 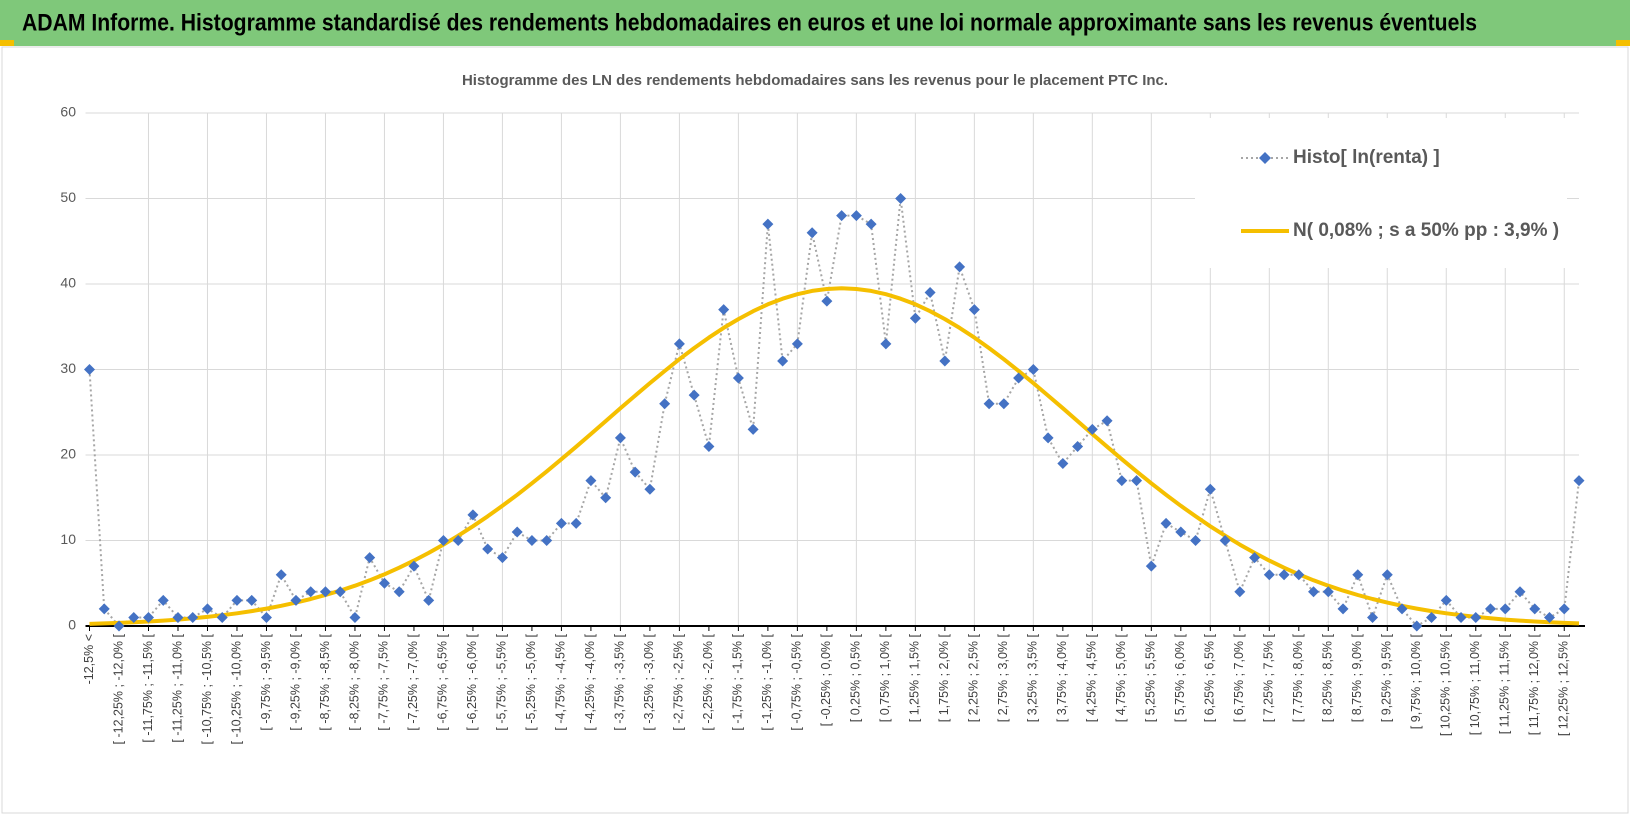 I want to click on header-bar, so click(x=815, y=23).